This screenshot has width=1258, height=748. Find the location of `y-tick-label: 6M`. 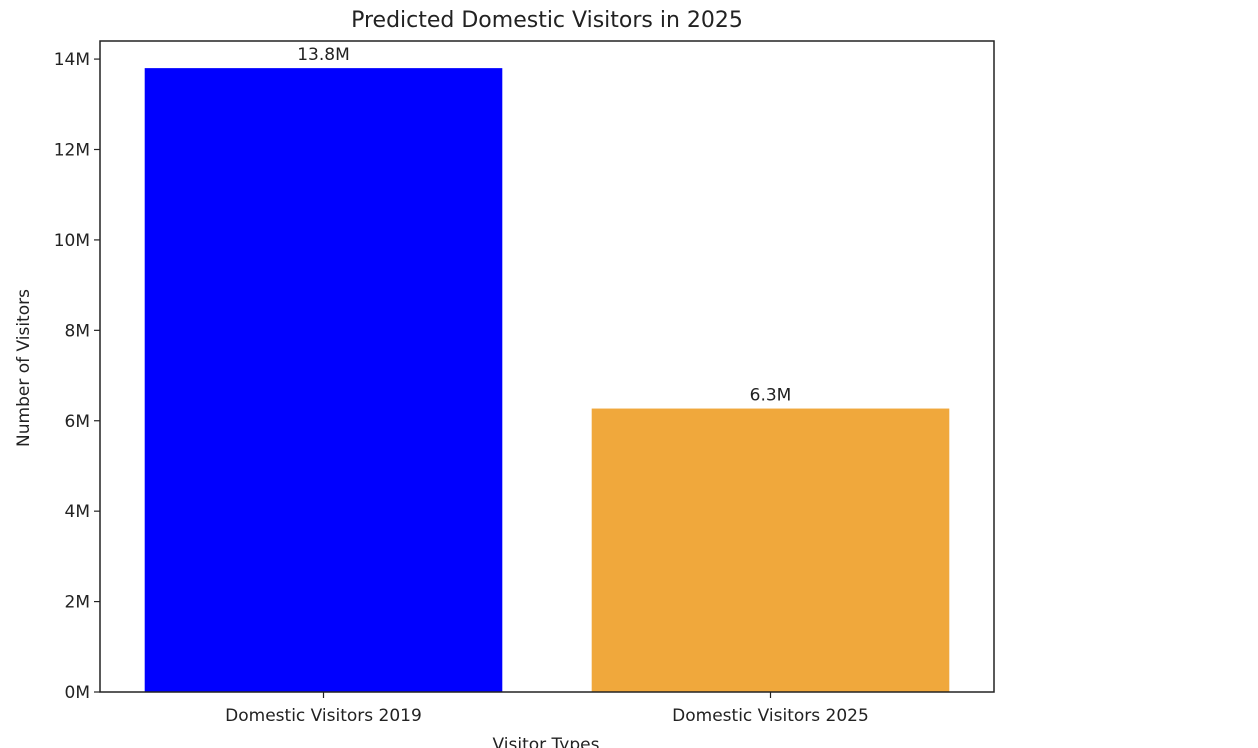

y-tick-label: 6M is located at coordinates (77, 422).